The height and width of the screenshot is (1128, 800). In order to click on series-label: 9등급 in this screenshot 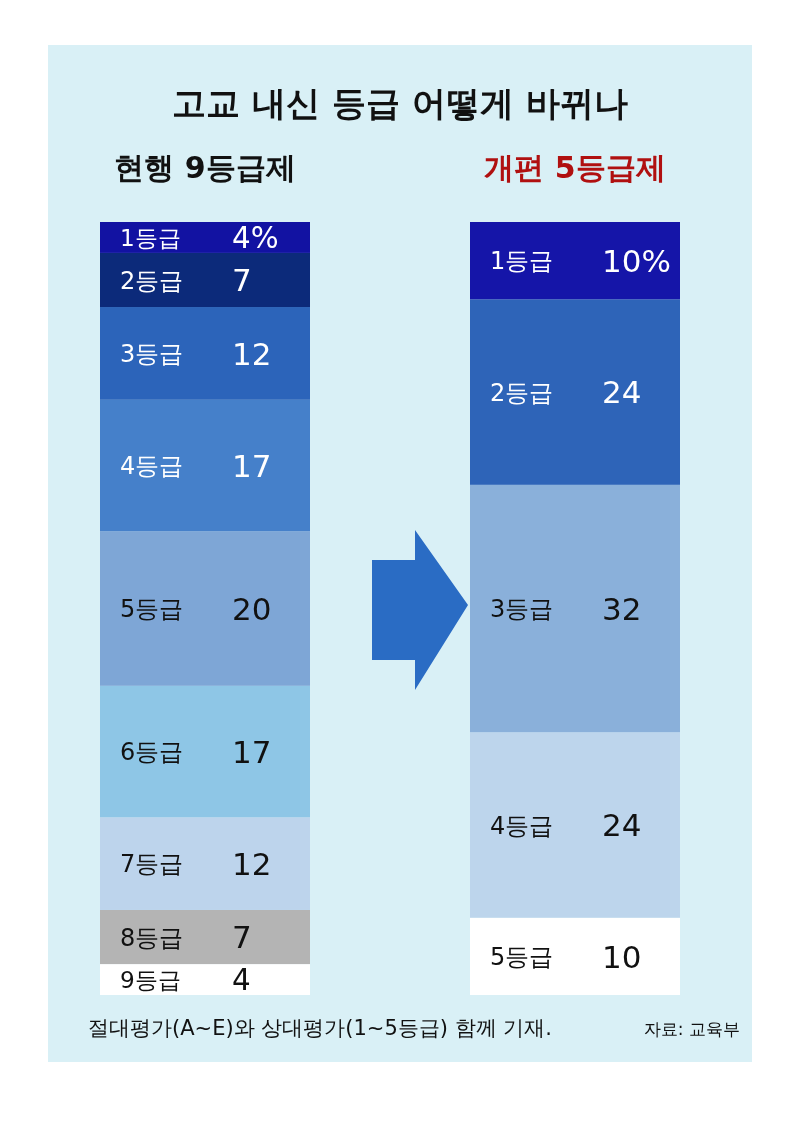, I will do `click(150, 979)`.